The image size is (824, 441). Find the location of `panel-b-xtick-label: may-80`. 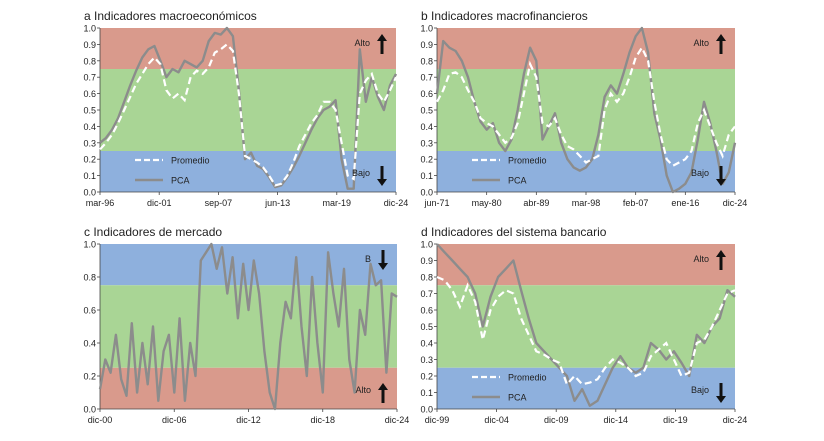

panel-b-xtick-label: may-80 is located at coordinates (487, 203).